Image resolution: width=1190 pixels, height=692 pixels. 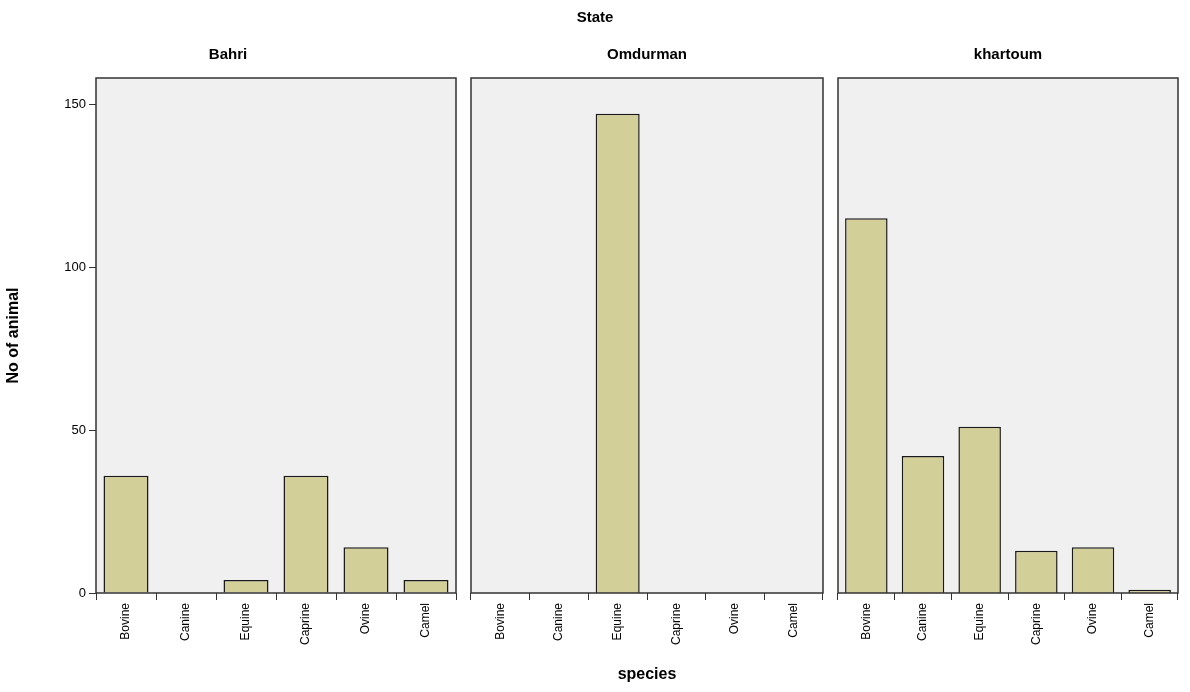 What do you see at coordinates (228, 54) in the screenshot?
I see `chart-title: Bahri` at bounding box center [228, 54].